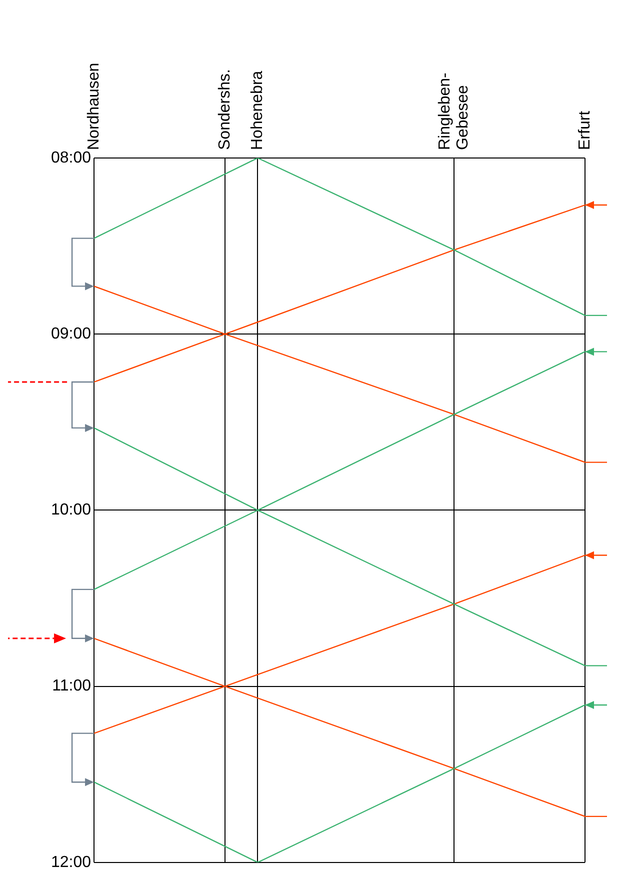  Describe the element at coordinates (585, 130) in the screenshot. I see `x-tick-label: Erfurt` at that location.